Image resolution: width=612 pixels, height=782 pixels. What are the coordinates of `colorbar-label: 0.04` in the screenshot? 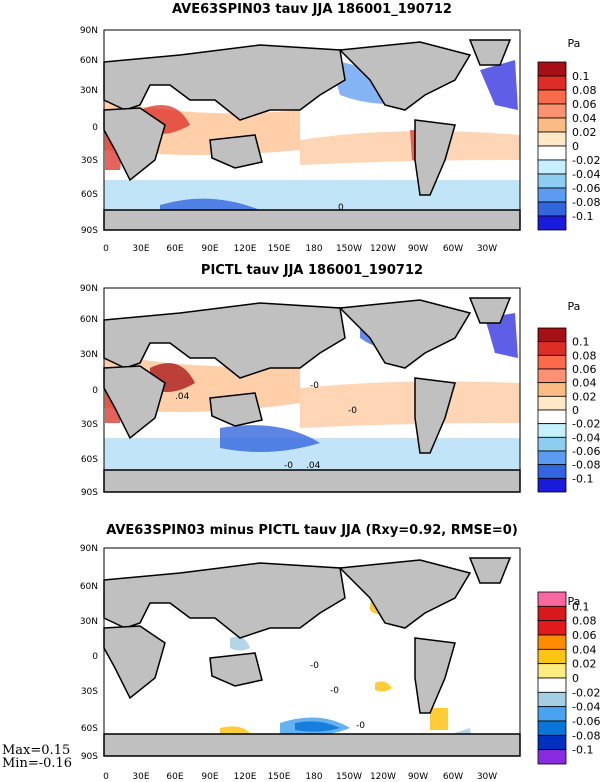 It's located at (584, 649).